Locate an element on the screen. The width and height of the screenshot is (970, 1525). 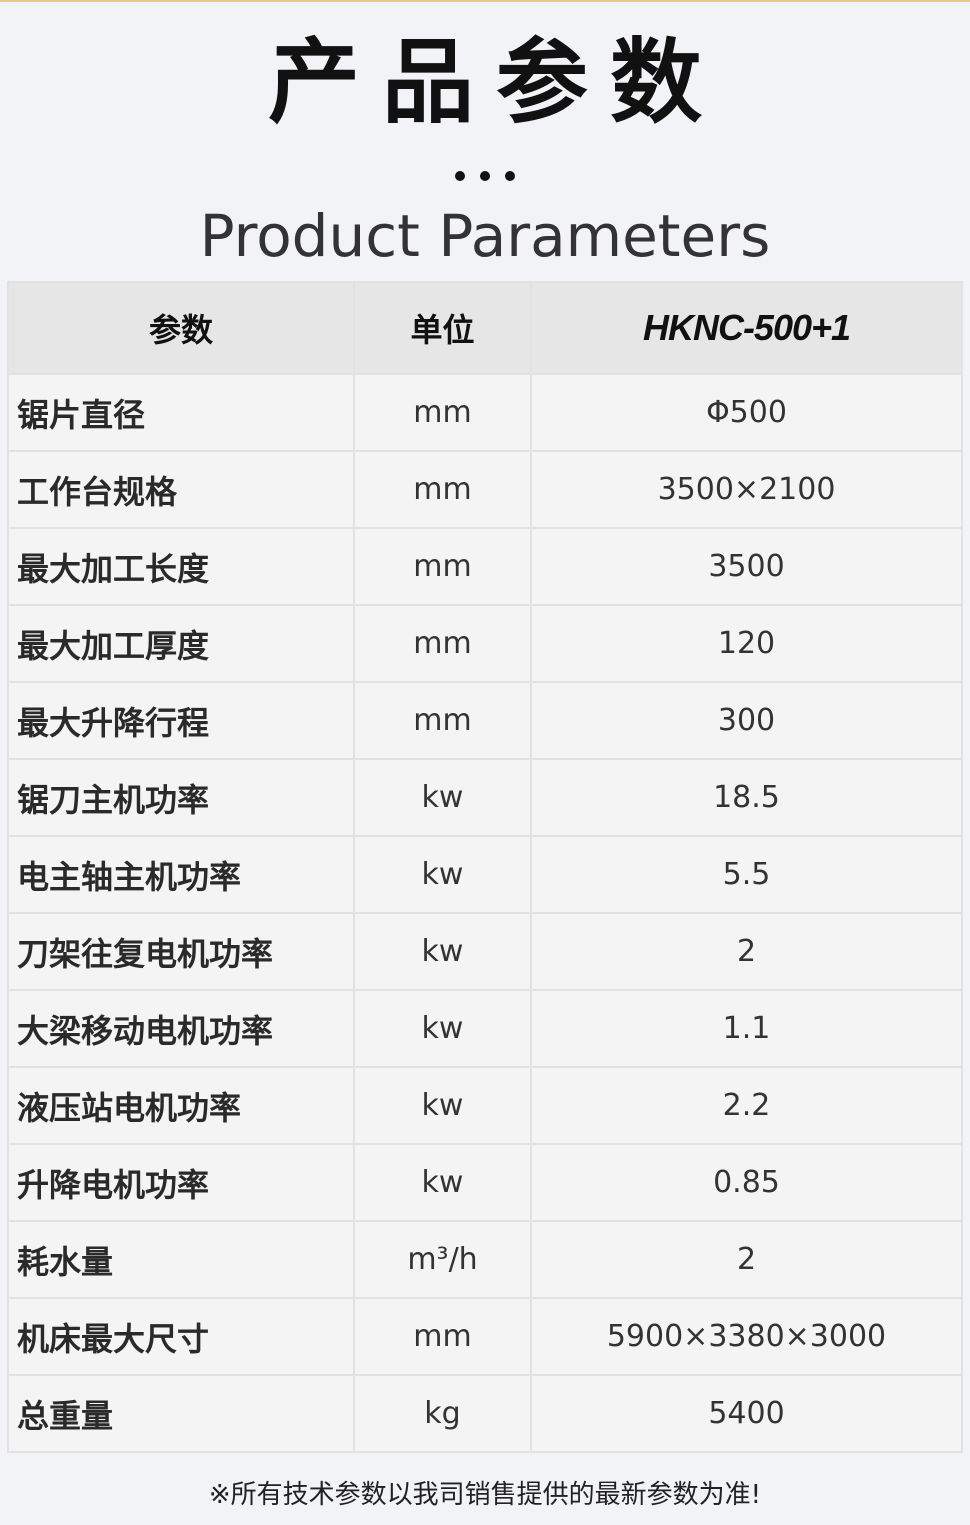
ellipsis-divider is located at coordinates (485, 176).